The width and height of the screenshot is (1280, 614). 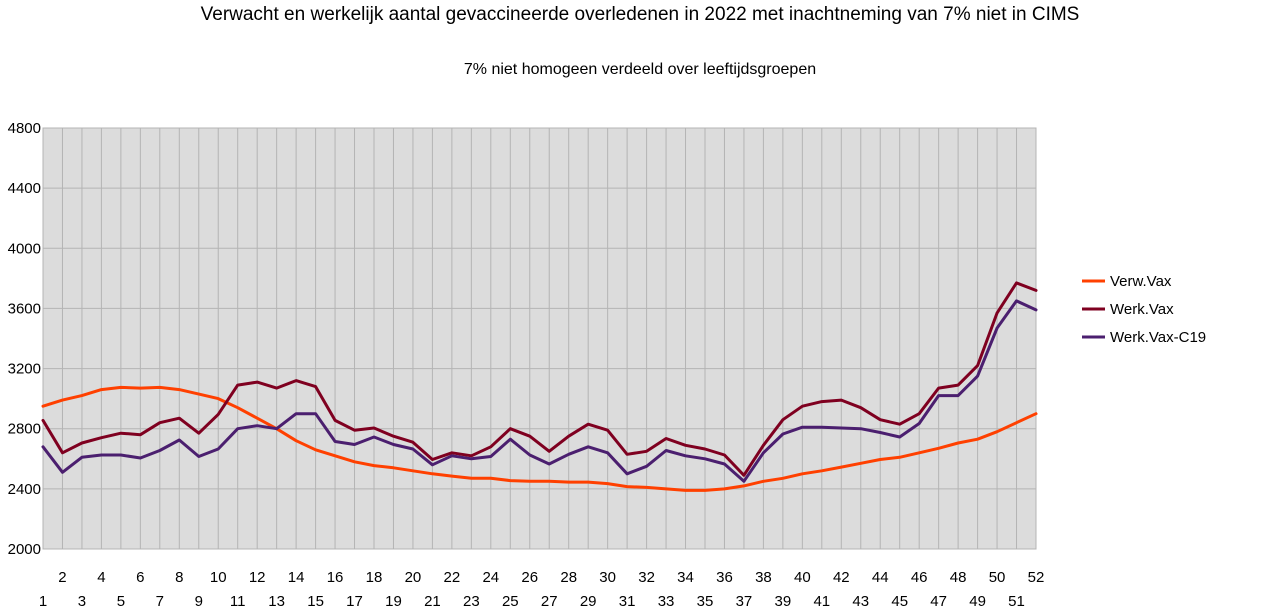 I want to click on x-tick-label: 51, so click(x=1016, y=601).